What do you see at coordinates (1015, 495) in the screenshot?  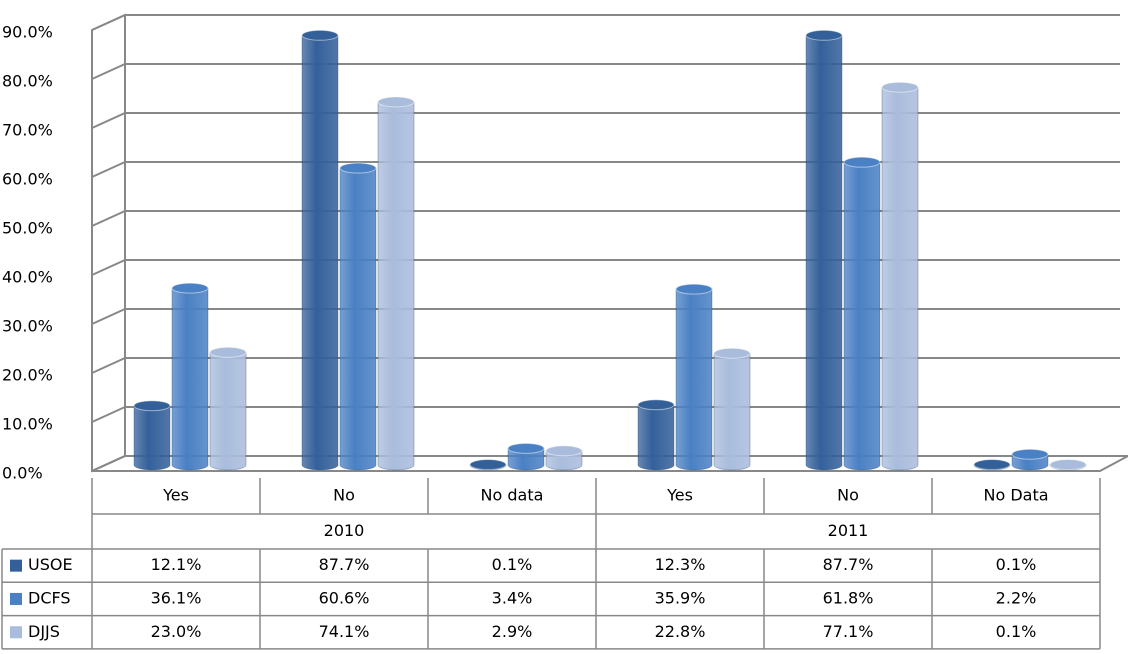 I see `x-tick-label: No Data` at bounding box center [1015, 495].